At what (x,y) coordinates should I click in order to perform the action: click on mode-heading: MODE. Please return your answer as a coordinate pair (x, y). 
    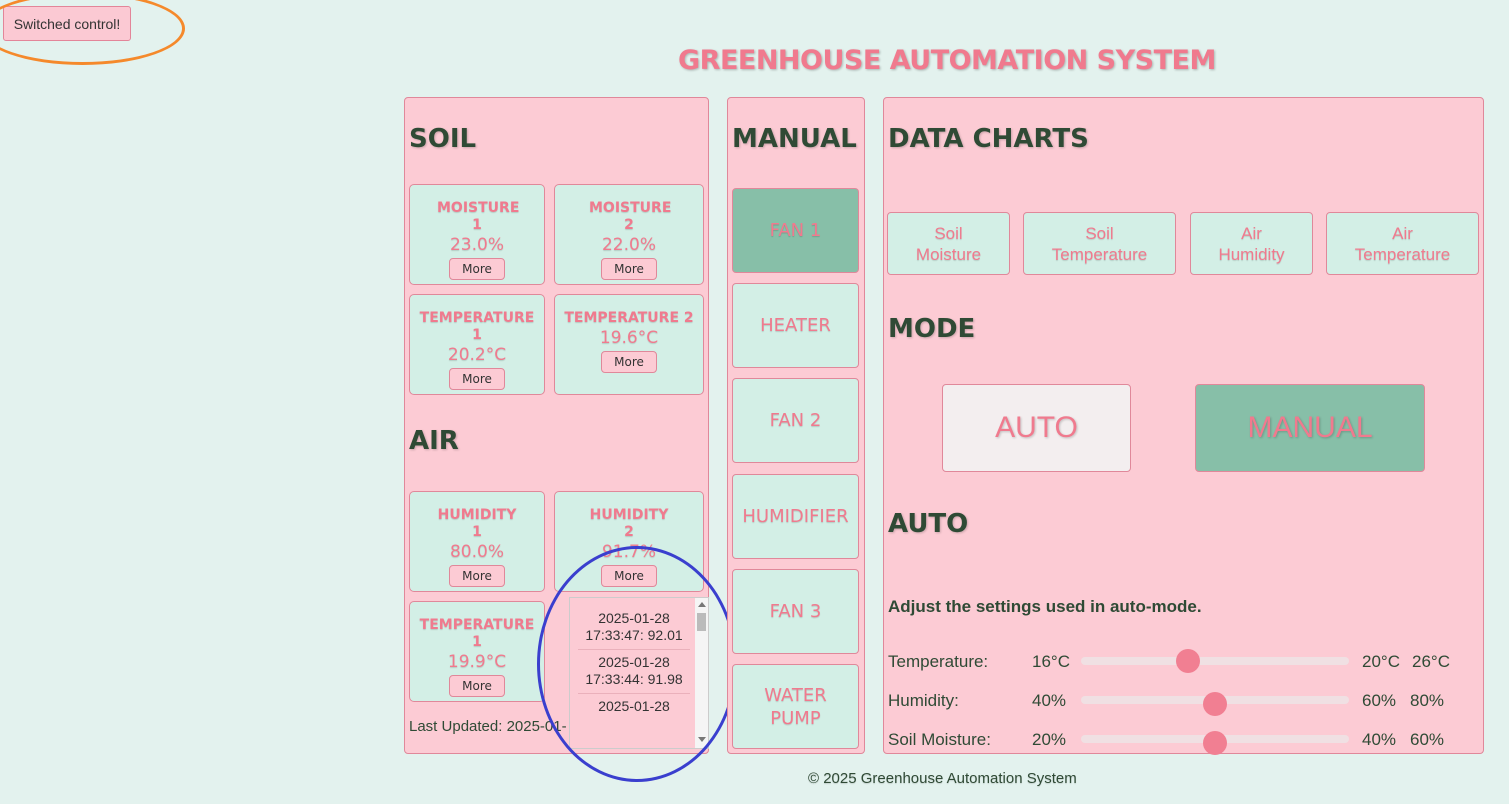
    Looking at the image, I should click on (932, 329).